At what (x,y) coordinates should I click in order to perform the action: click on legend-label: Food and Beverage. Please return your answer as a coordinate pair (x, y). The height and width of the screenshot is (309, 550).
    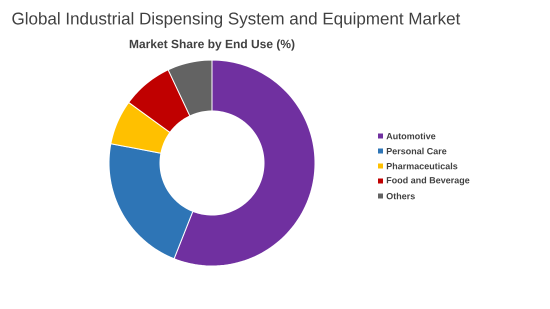
    Looking at the image, I should click on (428, 181).